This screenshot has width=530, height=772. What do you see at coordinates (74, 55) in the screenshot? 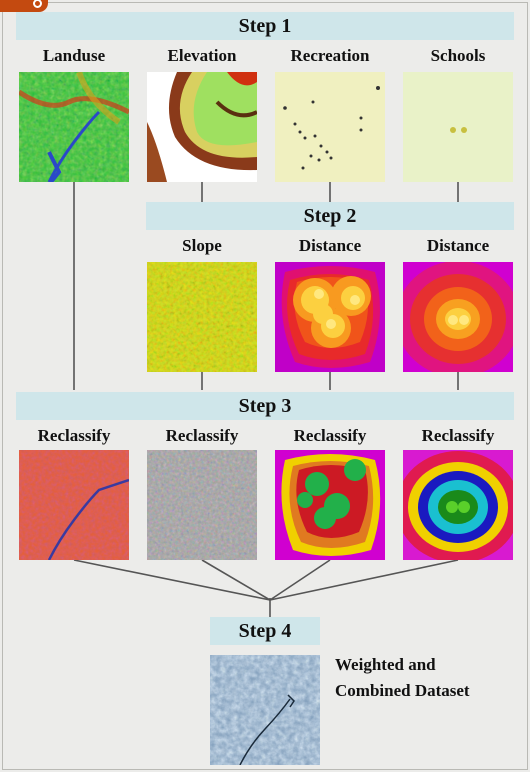
I see `label-landuse: Landuse` at bounding box center [74, 55].